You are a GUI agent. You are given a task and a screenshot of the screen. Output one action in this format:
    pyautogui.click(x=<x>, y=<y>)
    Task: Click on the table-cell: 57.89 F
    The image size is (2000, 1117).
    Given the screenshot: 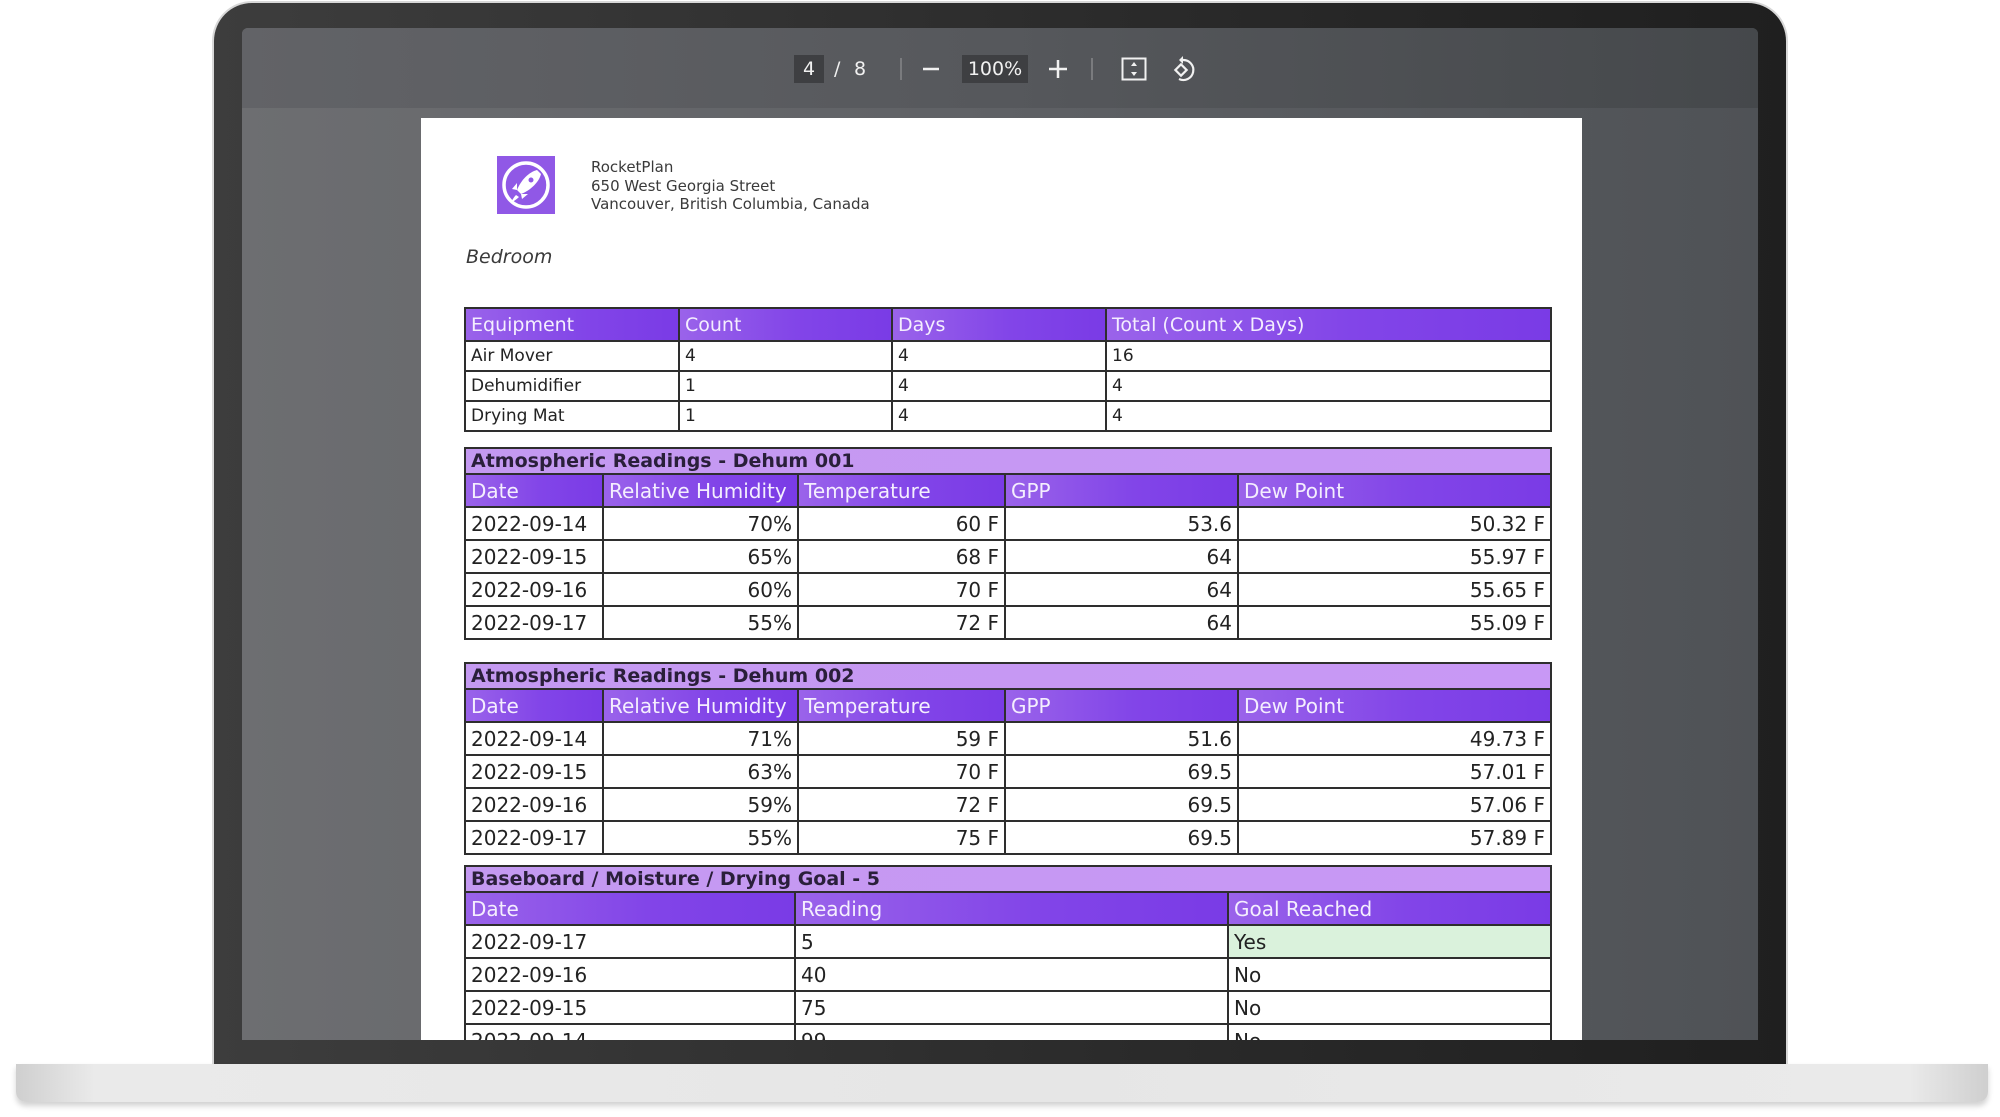 What is the action you would take?
    pyautogui.click(x=1394, y=837)
    